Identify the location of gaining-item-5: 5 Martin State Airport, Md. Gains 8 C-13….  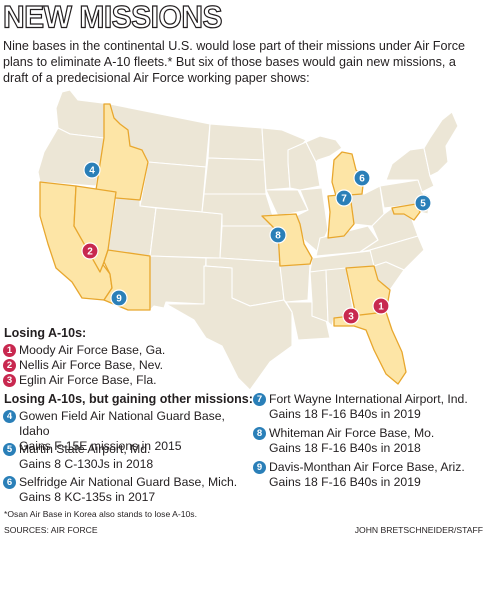
(123, 457).